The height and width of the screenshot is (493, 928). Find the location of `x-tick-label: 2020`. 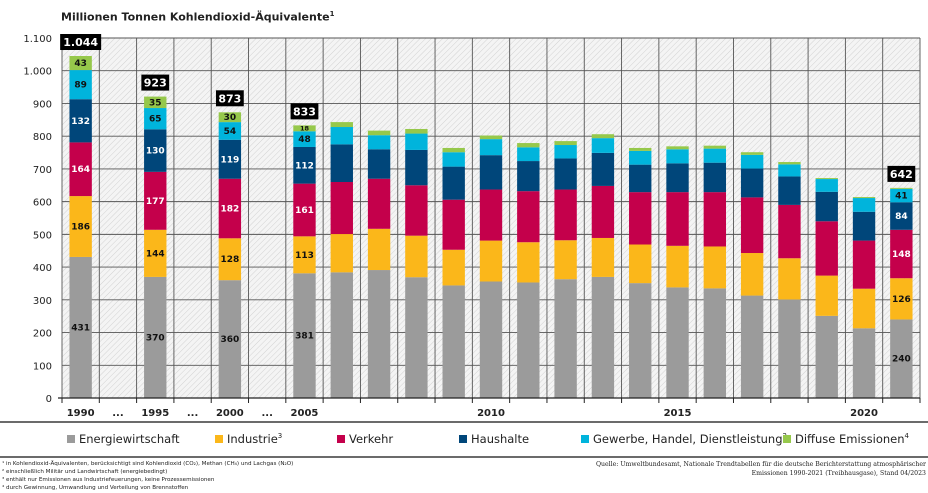

x-tick-label: 2020 is located at coordinates (864, 413).